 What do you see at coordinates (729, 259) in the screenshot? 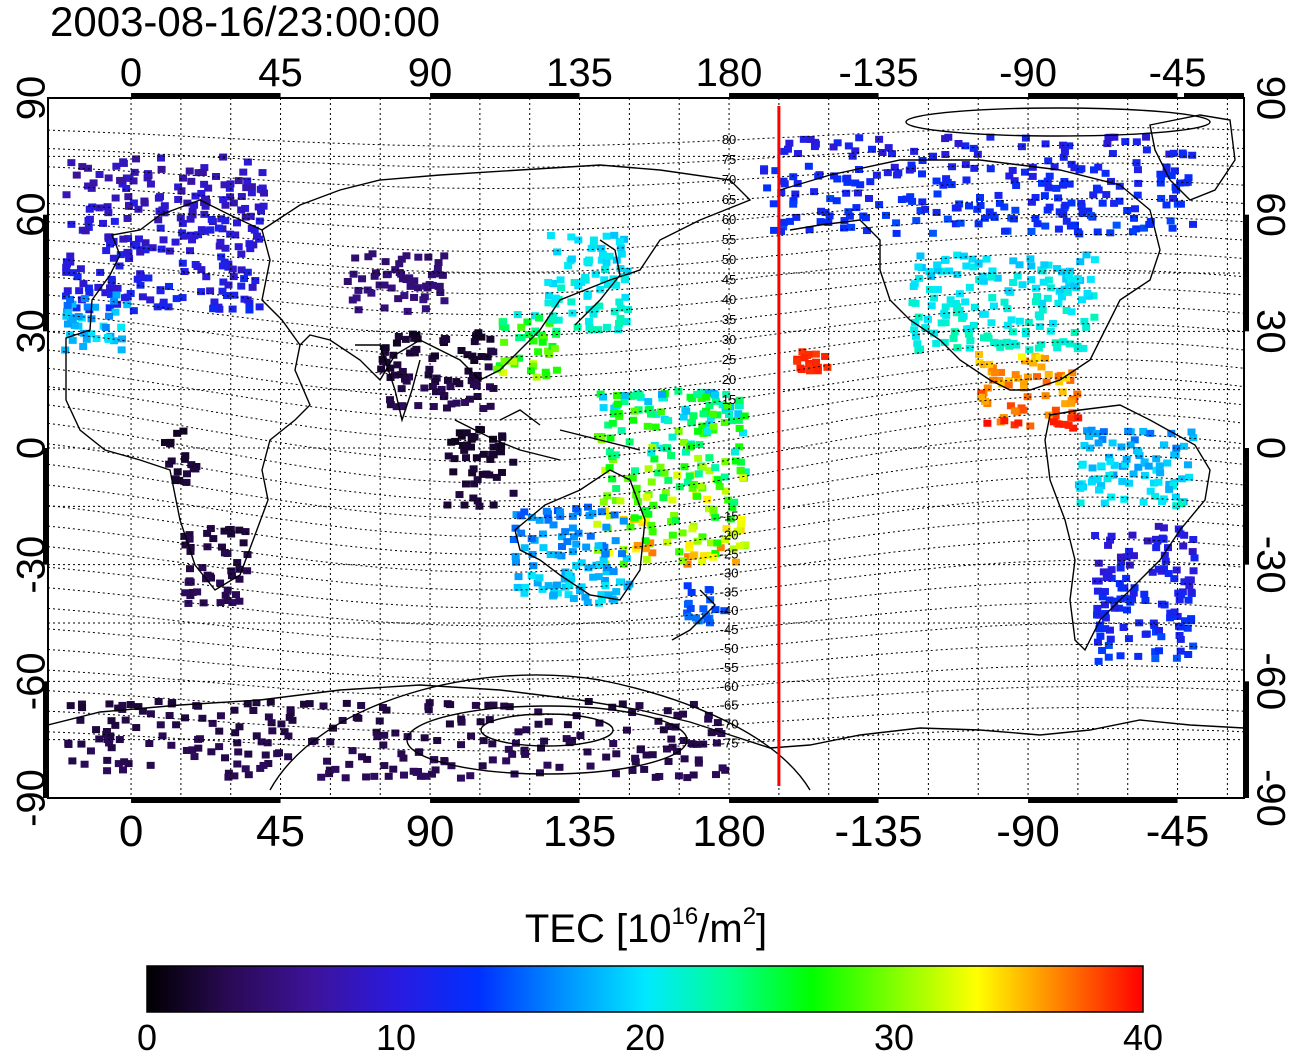
I see `magnetic-latitude-label: 50` at bounding box center [729, 259].